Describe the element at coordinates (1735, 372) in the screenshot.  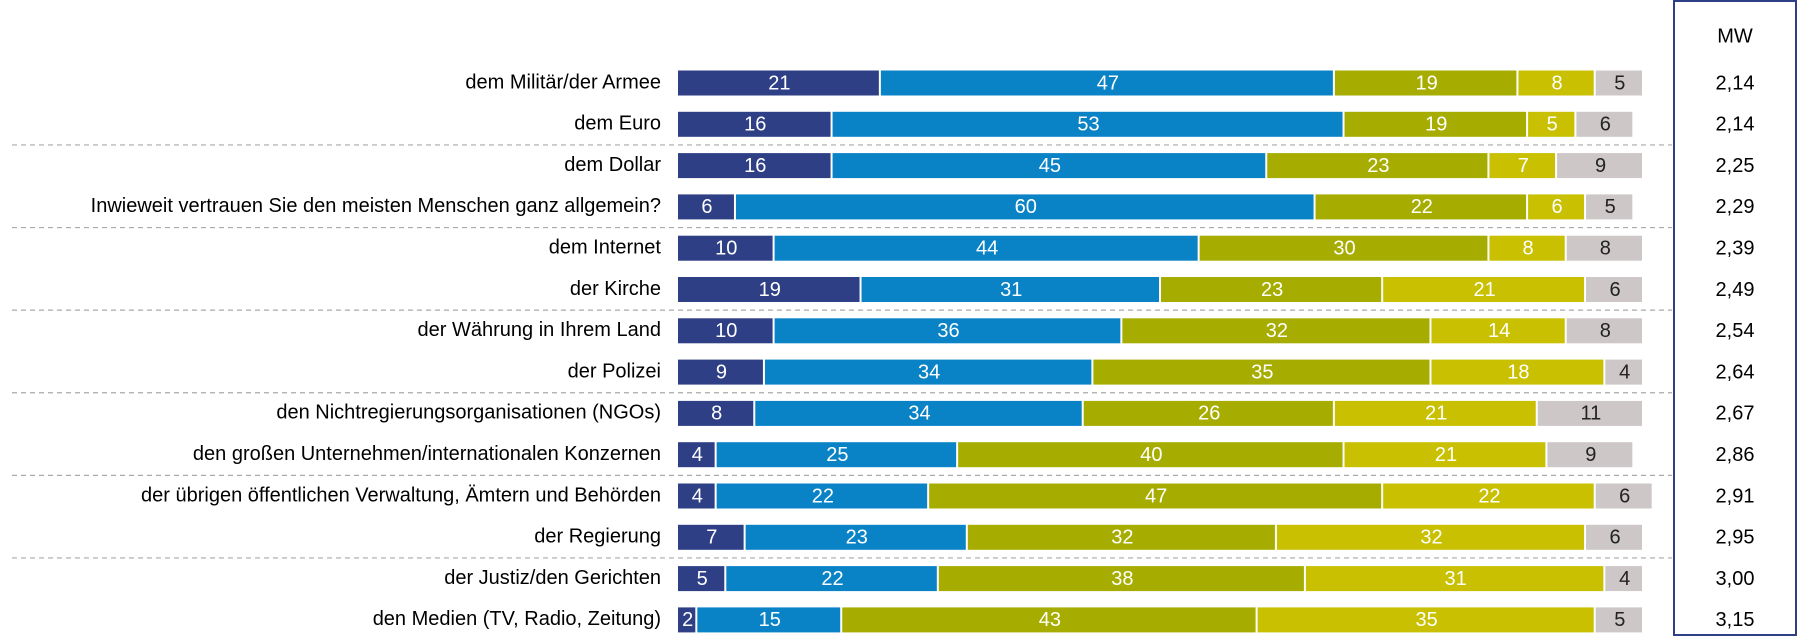
I see `mw-value: 2,64` at that location.